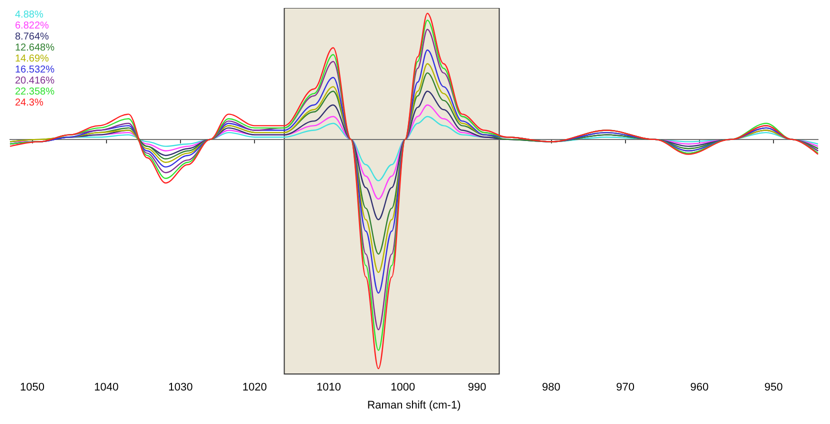 Image resolution: width=830 pixels, height=424 pixels. I want to click on x-tick-label: 1030, so click(180, 388).